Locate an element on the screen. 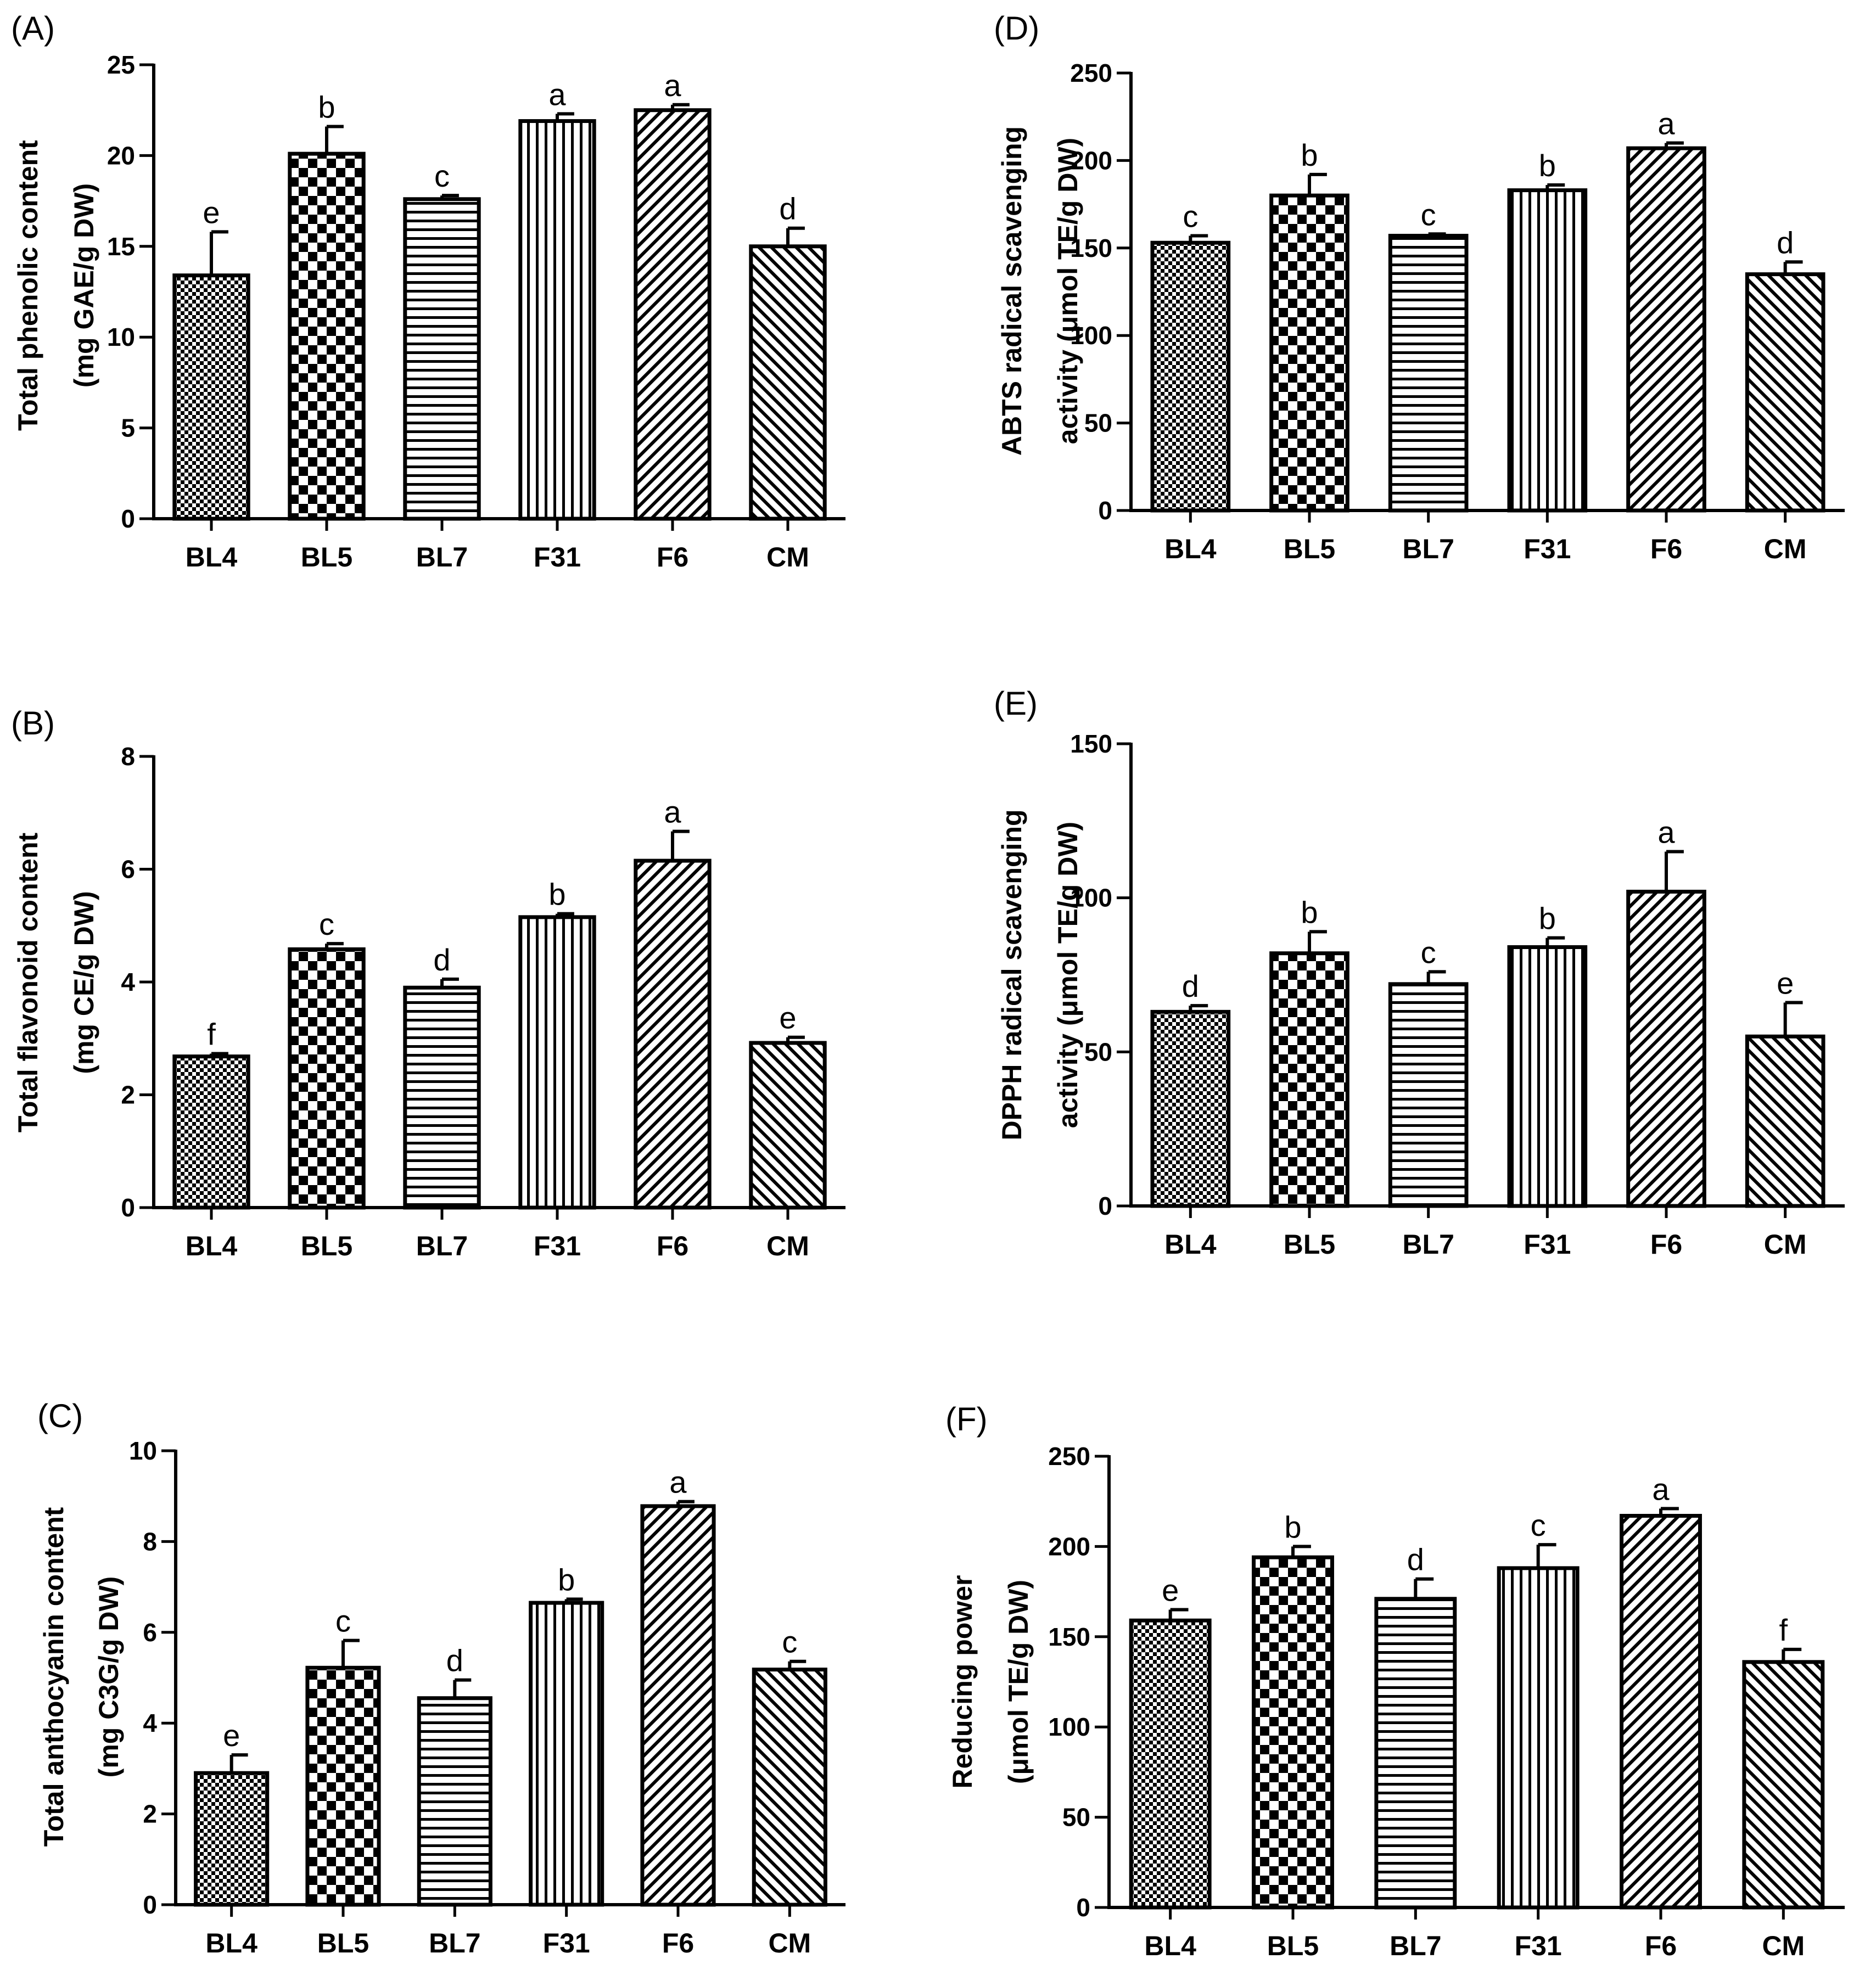 Image resolution: width=1876 pixels, height=1981 pixels. significance-letter-f31: a is located at coordinates (557, 94).